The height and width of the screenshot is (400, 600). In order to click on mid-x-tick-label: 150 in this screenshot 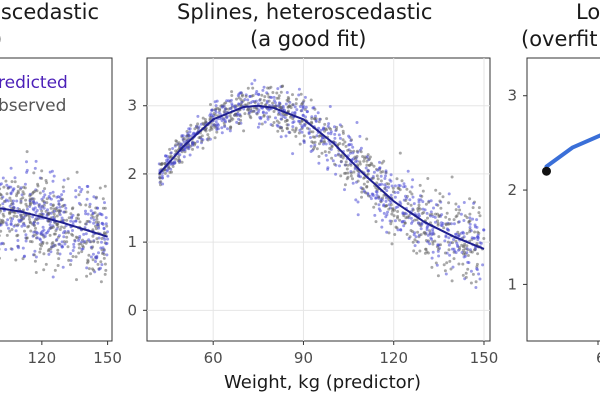, I will do `click(484, 358)`.